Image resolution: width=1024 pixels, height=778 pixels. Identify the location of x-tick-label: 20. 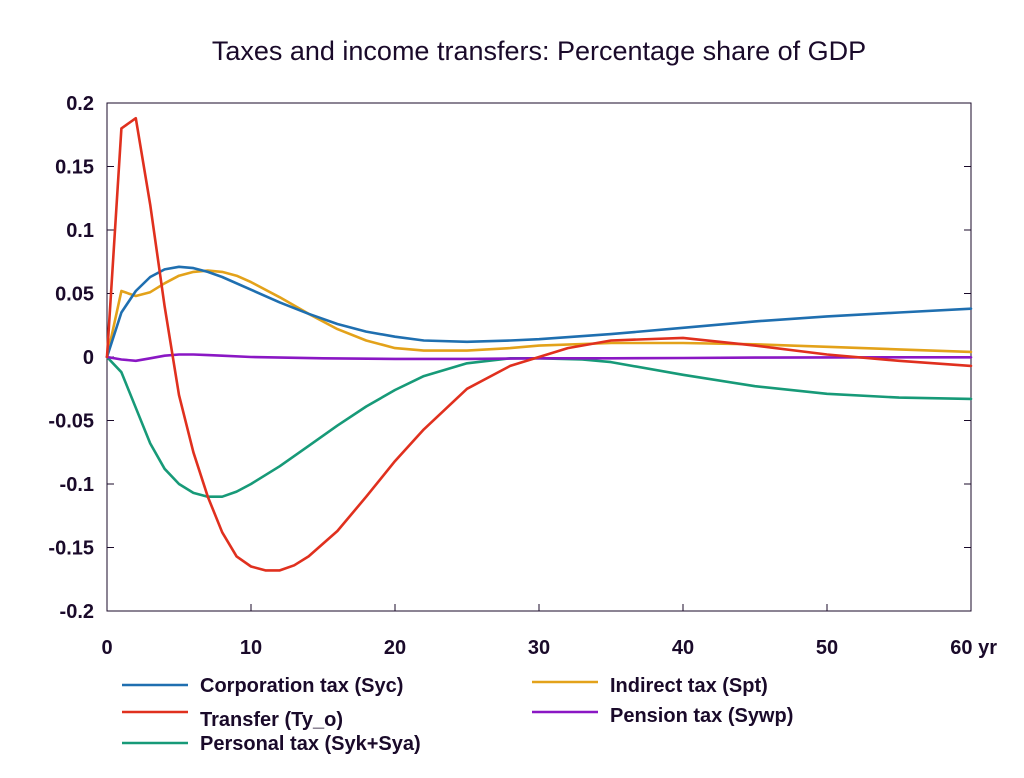
(395, 648).